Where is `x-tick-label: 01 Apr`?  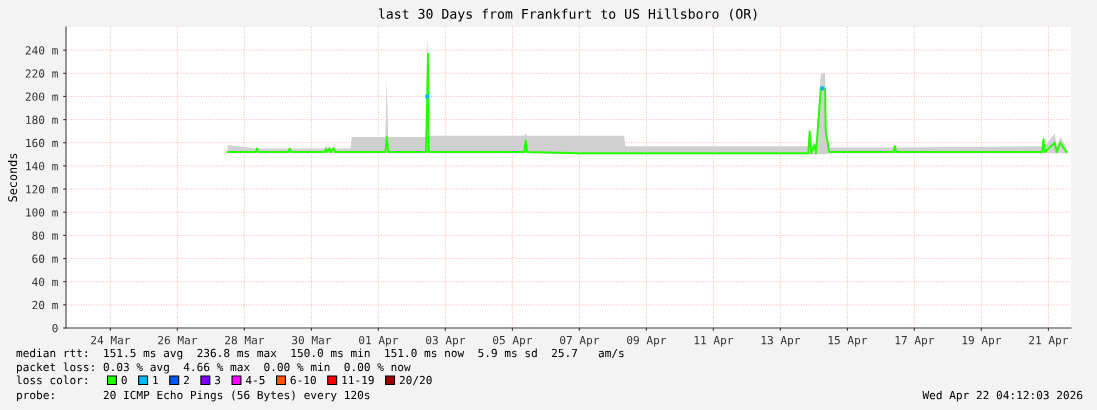 x-tick-label: 01 Apr is located at coordinates (379, 341).